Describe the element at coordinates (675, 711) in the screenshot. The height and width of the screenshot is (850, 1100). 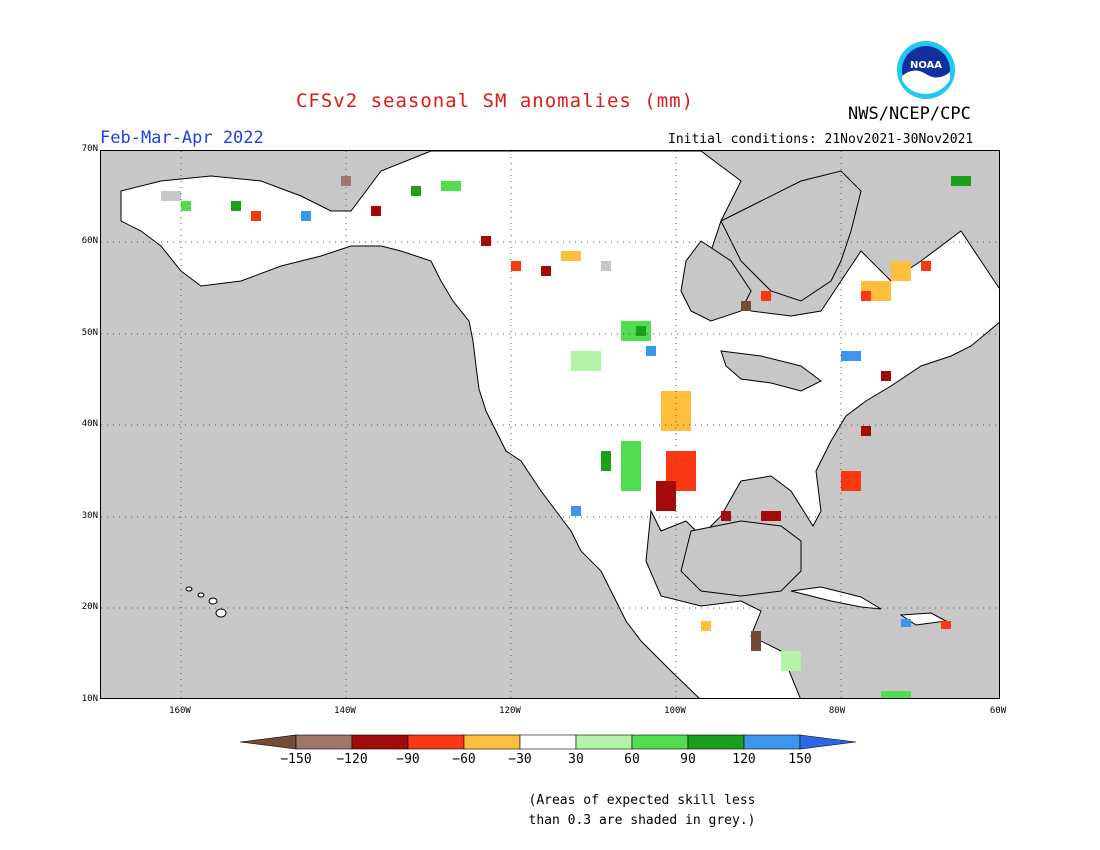
I see `lon-label-100w: 100W` at that location.